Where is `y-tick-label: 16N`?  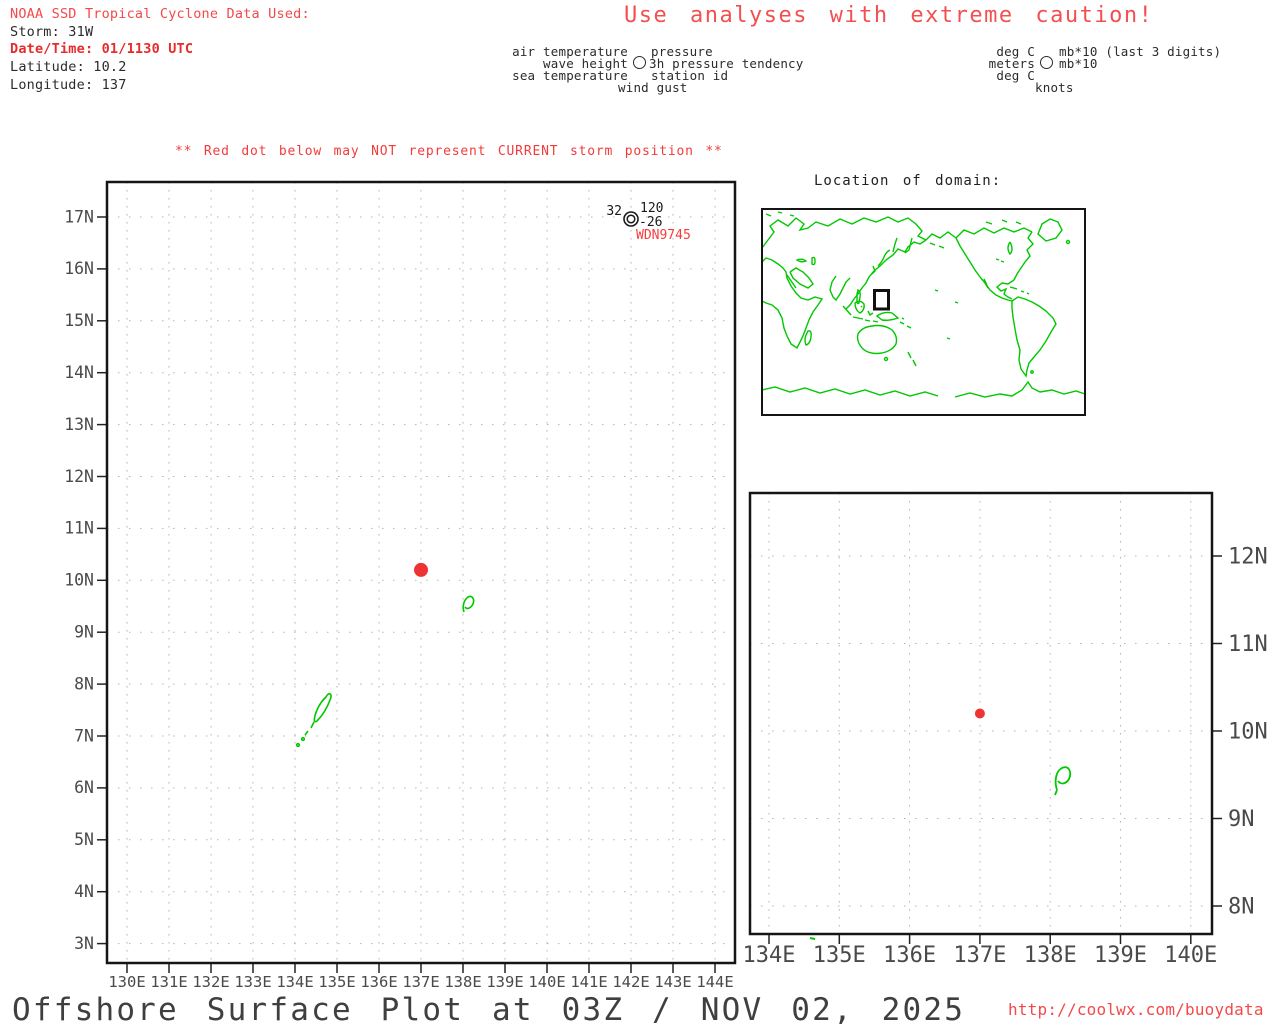
y-tick-label: 16N is located at coordinates (79, 268).